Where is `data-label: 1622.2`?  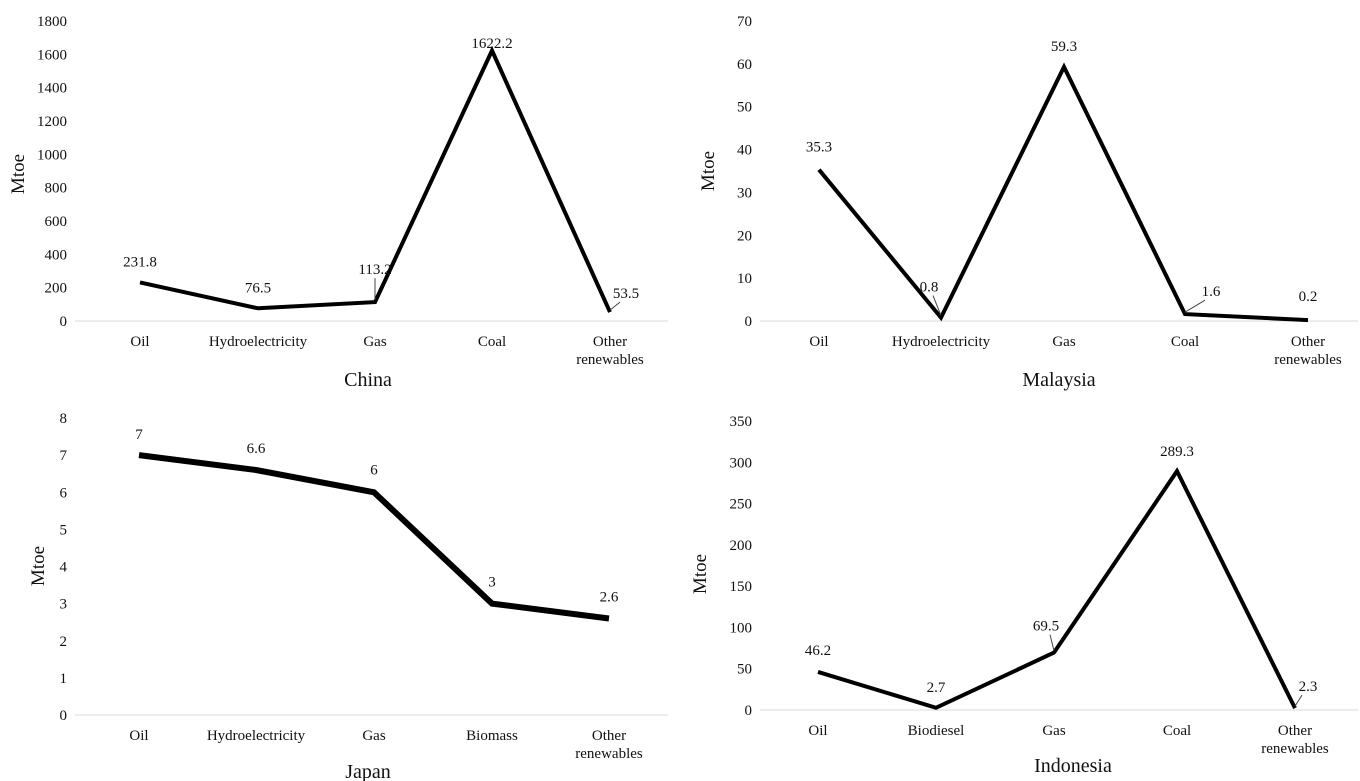
data-label: 1622.2 is located at coordinates (491, 44).